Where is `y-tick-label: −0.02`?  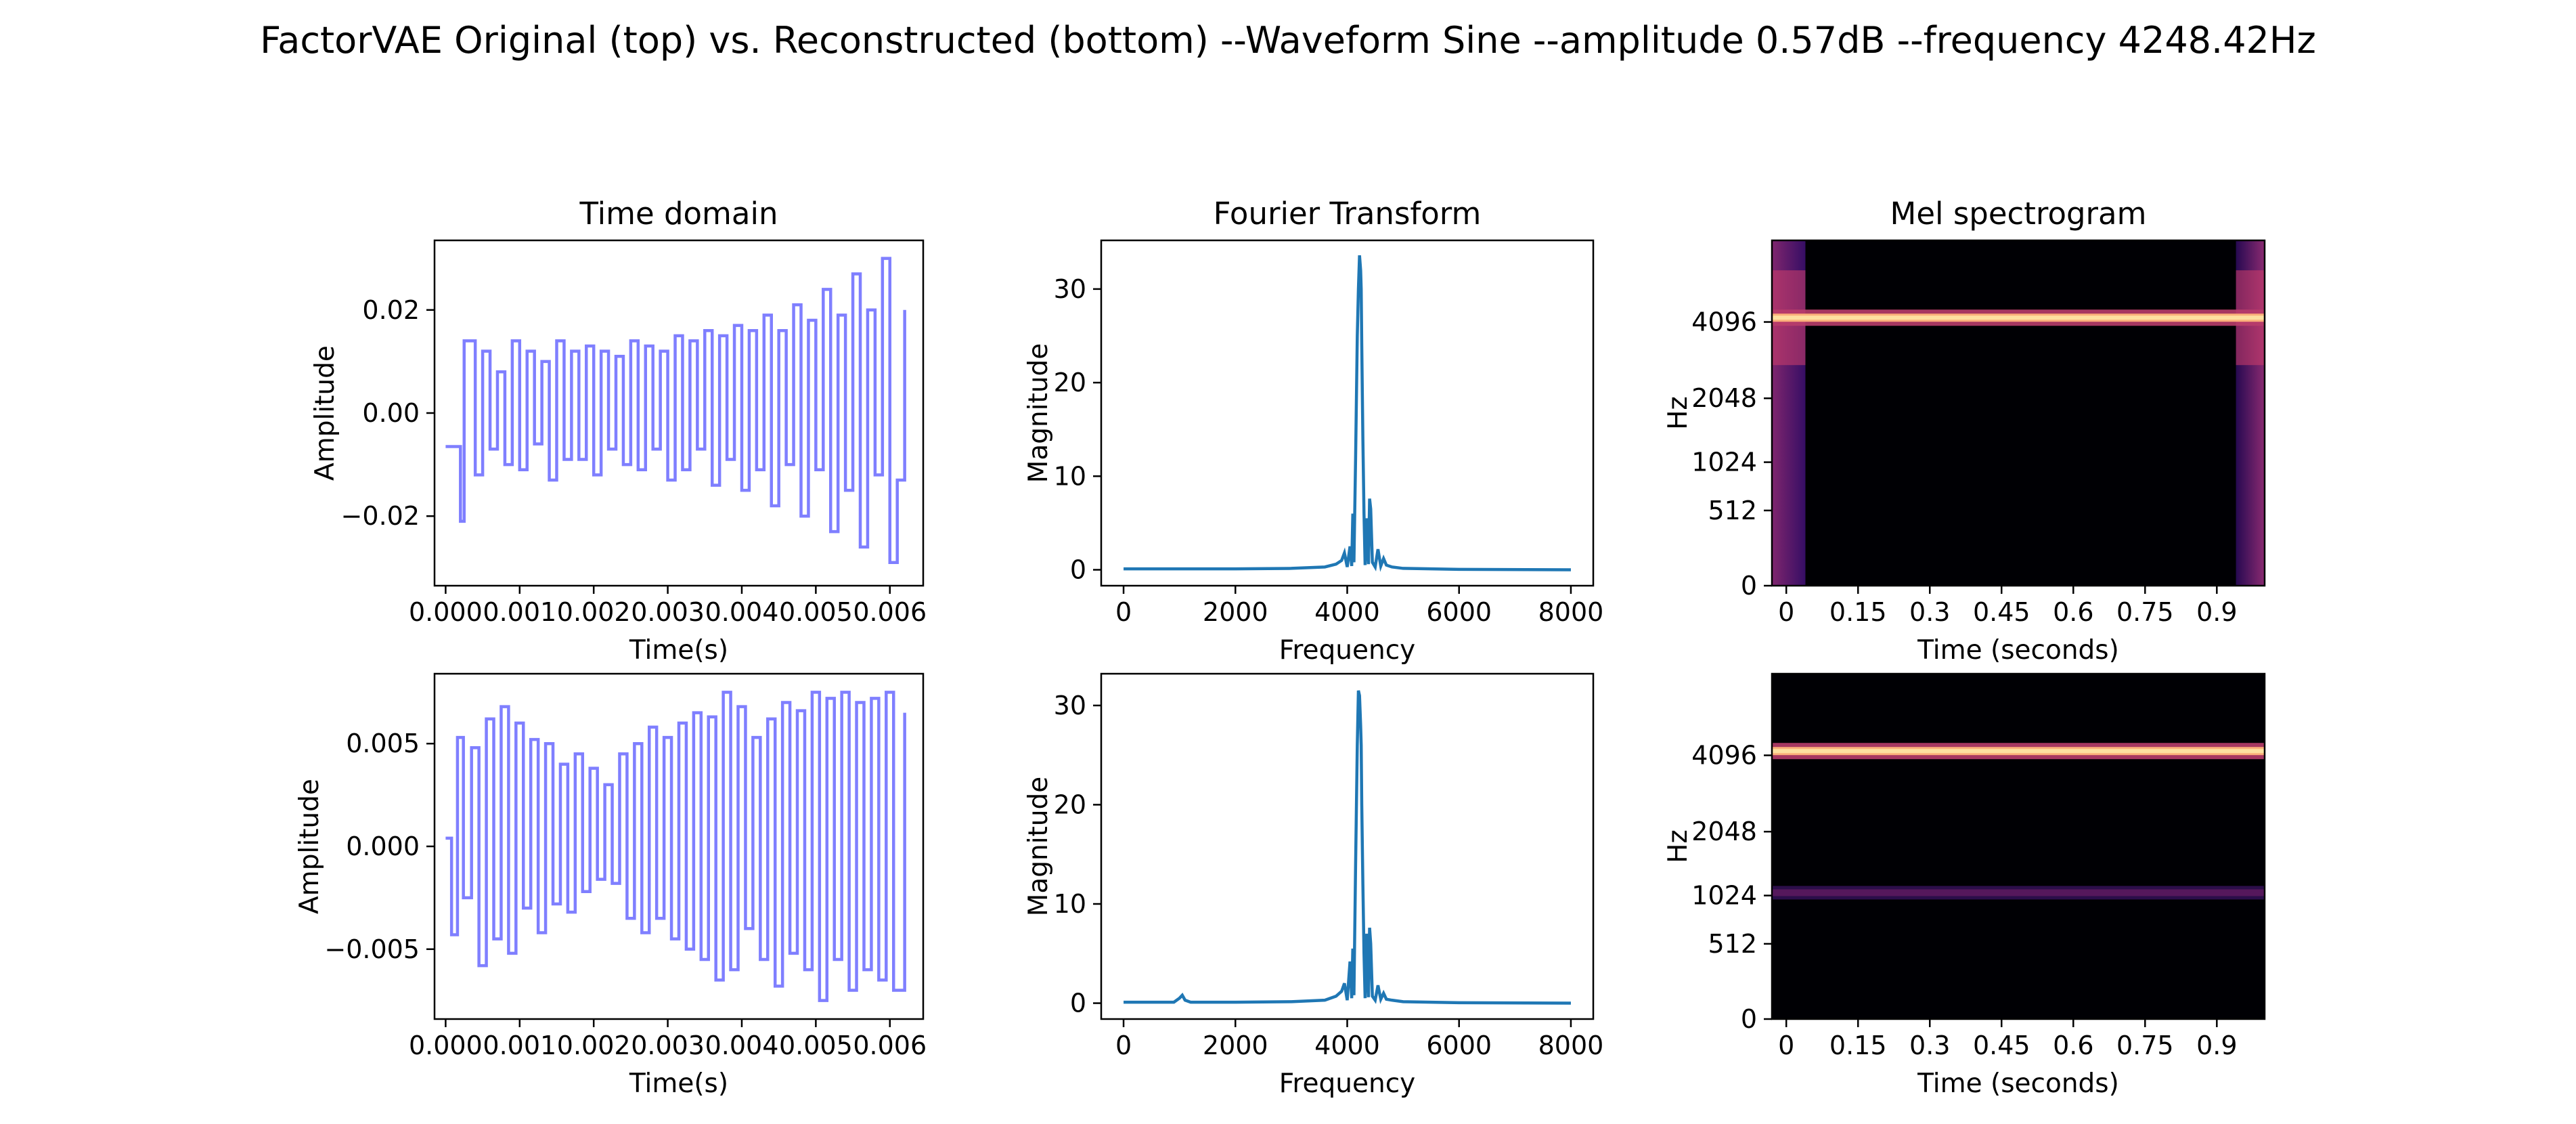 y-tick-label: −0.02 is located at coordinates (380, 516).